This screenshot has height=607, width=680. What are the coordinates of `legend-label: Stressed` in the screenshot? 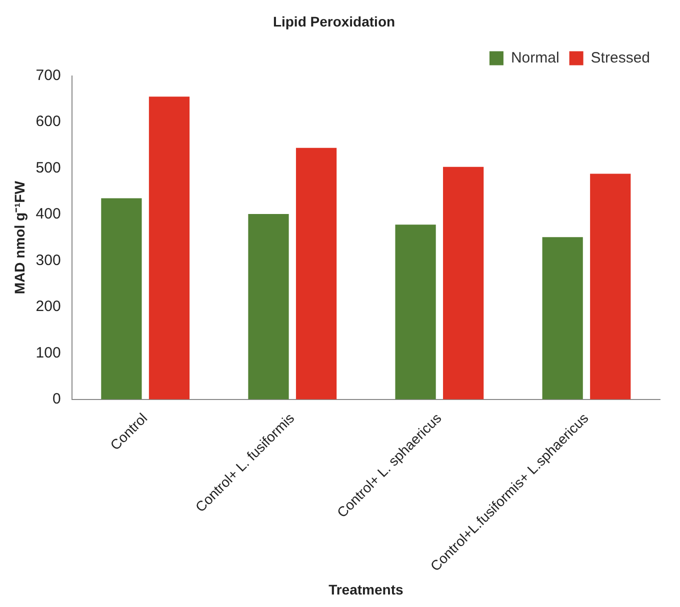 It's located at (620, 57).